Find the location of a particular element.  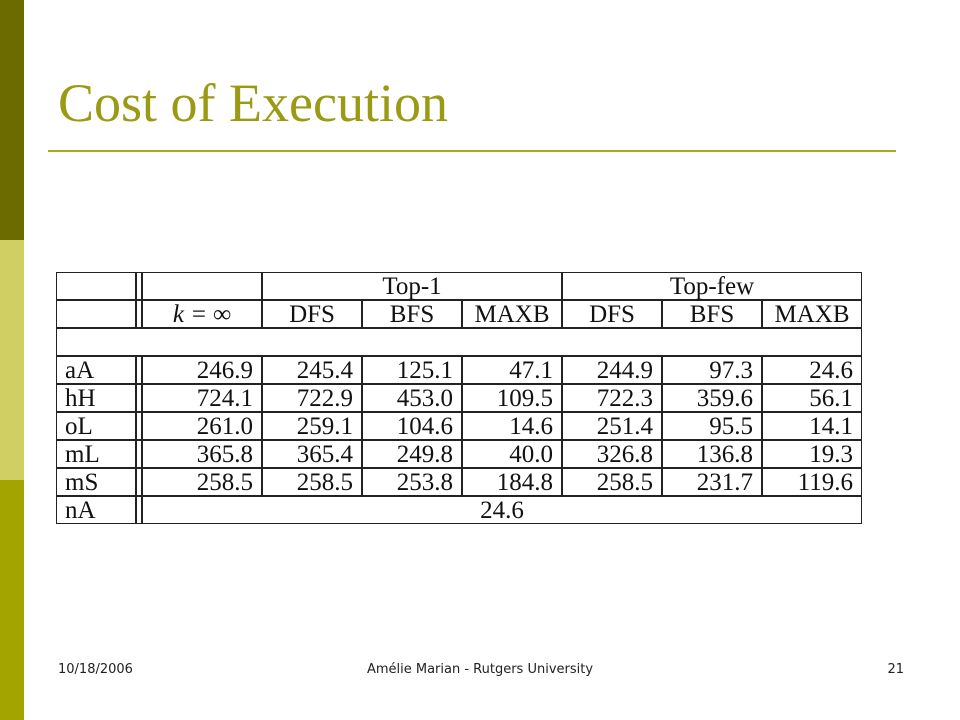

table-cell: 56.1 is located at coordinates (812, 398).